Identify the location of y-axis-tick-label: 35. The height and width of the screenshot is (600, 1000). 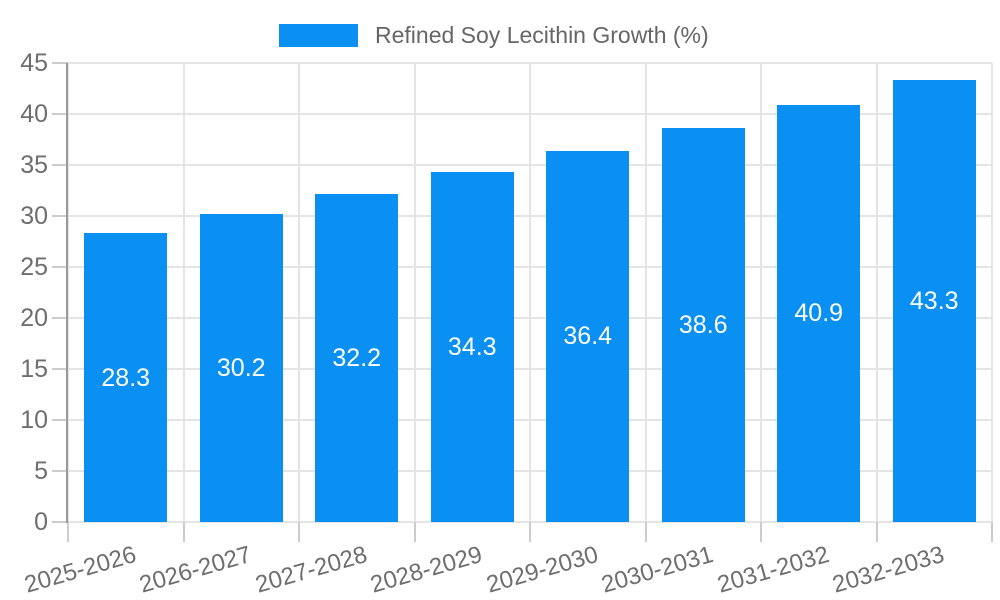
(34, 165).